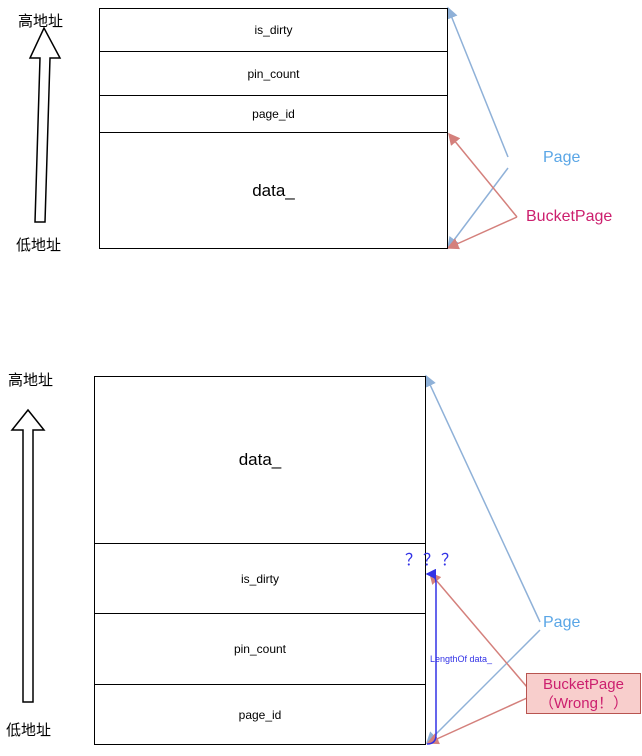  I want to click on field-is-dirty: is_dirty, so click(273, 30).